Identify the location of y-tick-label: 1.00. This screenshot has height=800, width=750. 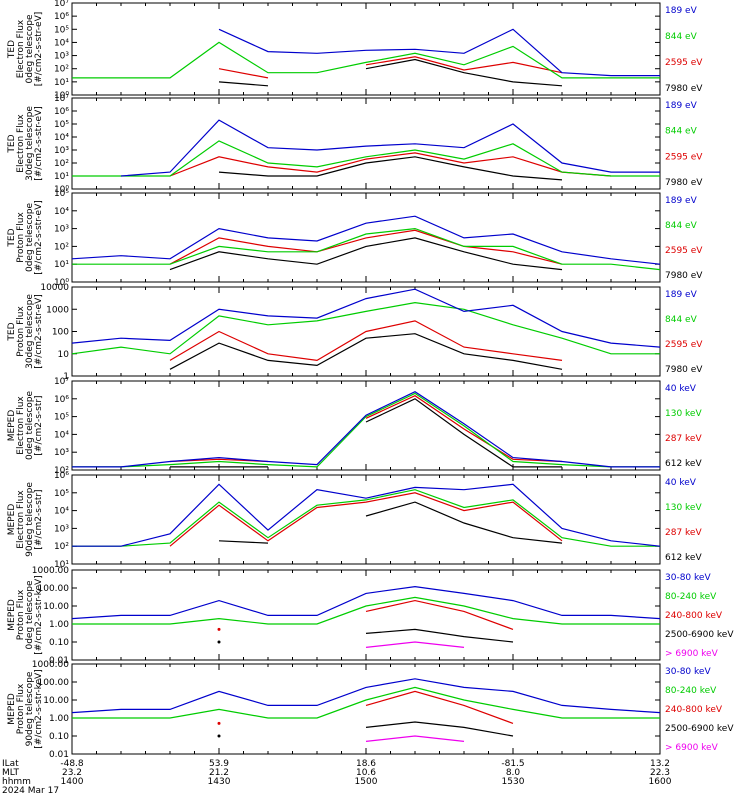
(59, 625).